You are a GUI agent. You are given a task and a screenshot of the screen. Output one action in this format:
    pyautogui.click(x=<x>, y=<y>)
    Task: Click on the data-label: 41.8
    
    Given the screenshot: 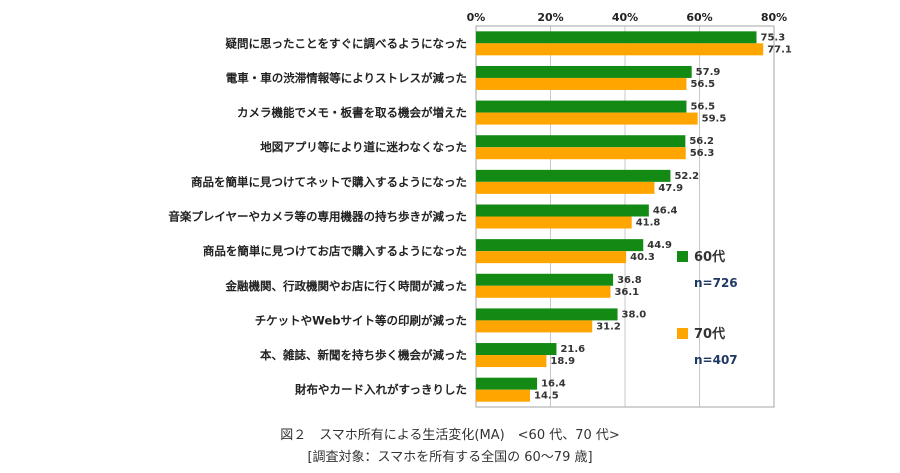 What is the action you would take?
    pyautogui.click(x=648, y=223)
    